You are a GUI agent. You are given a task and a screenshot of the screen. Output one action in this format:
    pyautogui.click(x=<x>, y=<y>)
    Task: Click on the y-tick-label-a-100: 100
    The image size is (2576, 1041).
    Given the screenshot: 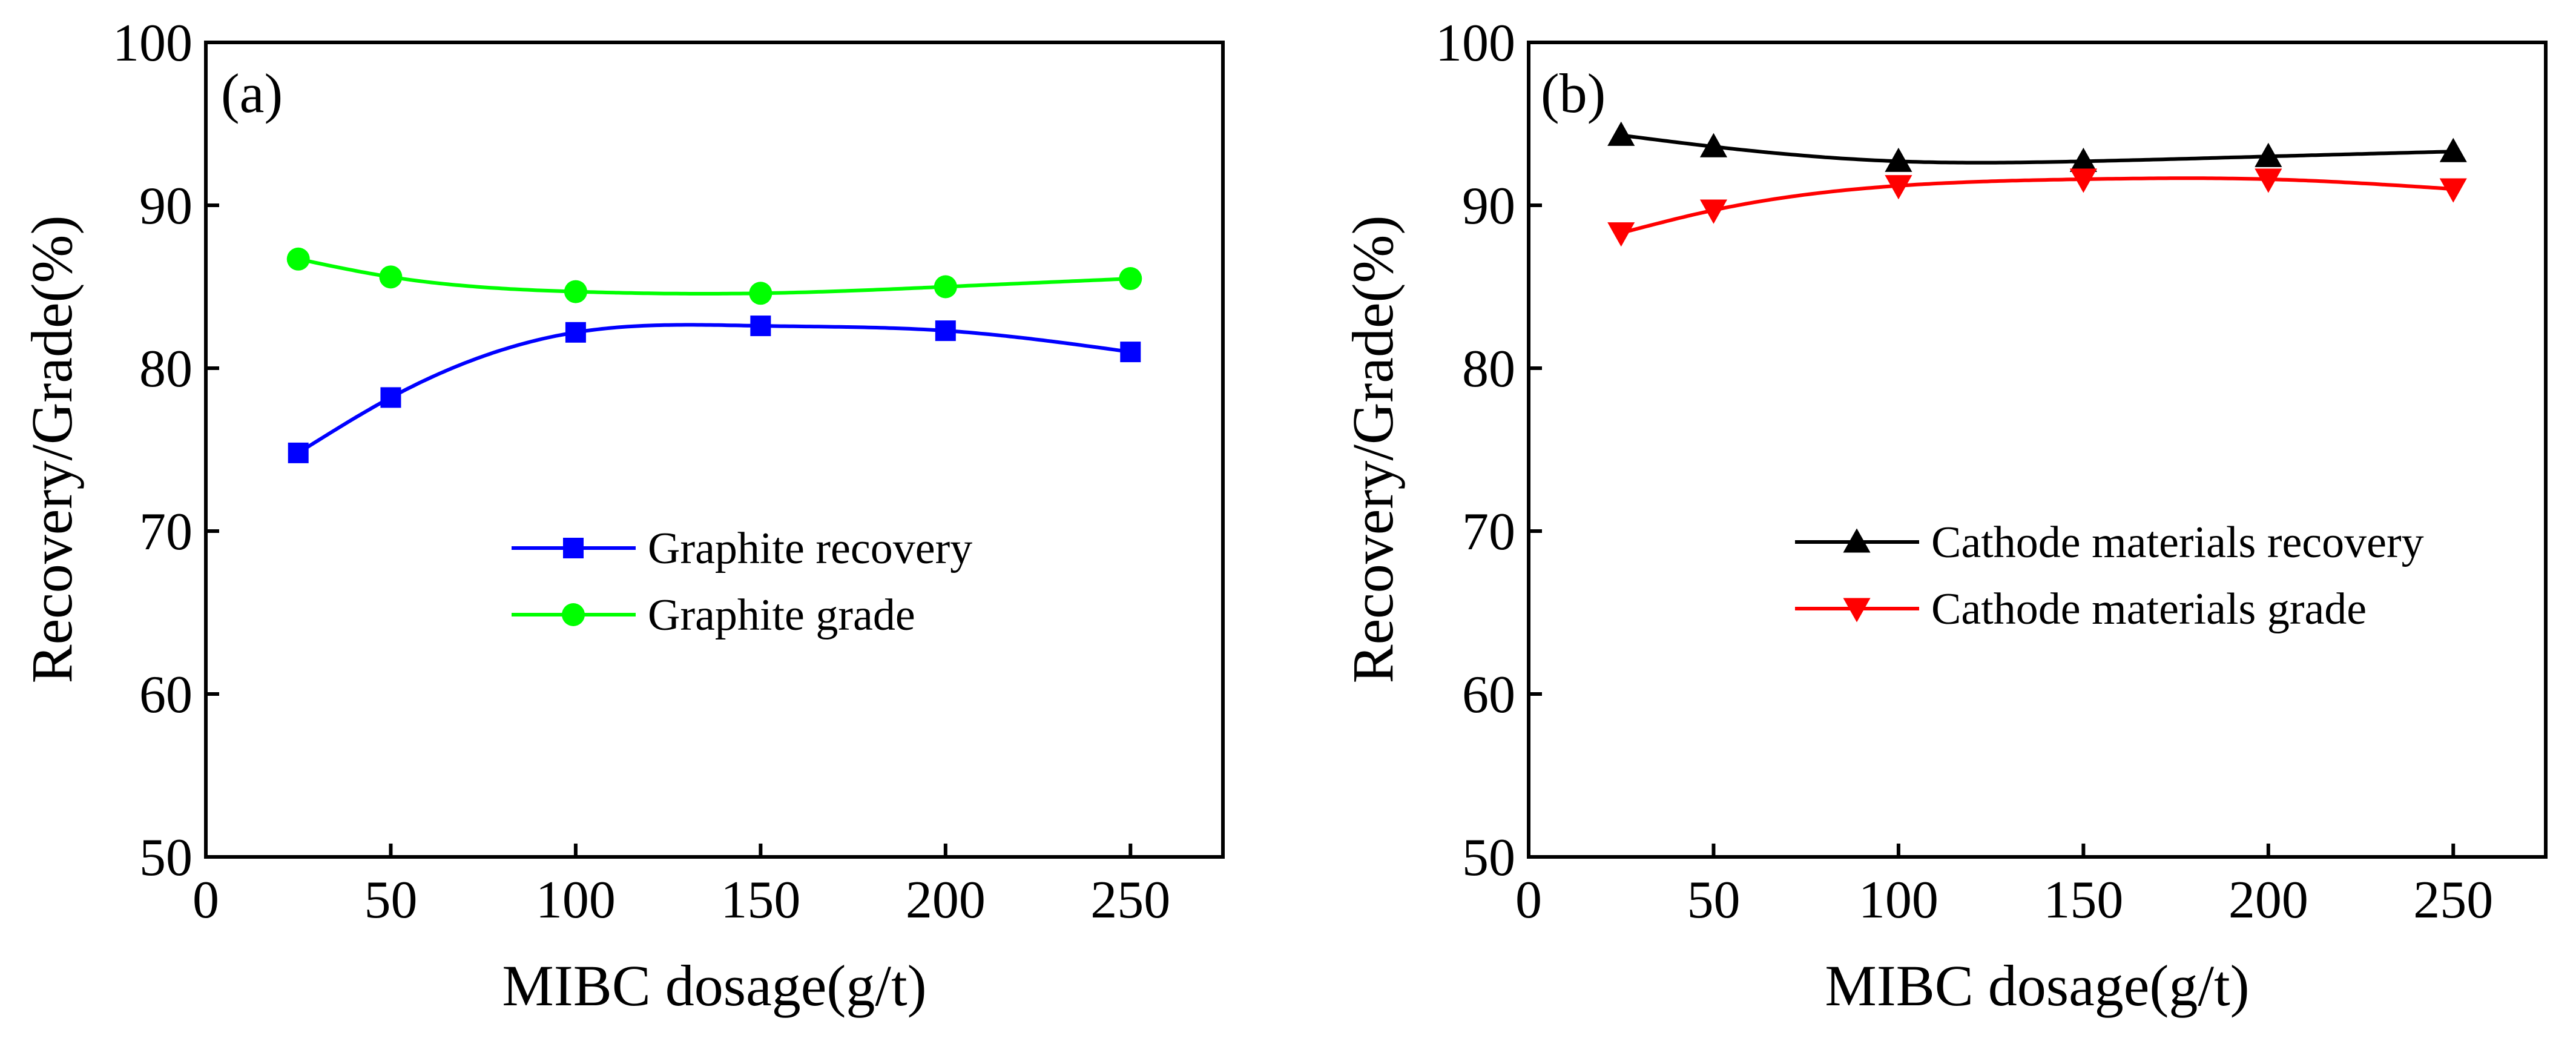 What is the action you would take?
    pyautogui.click(x=153, y=43)
    